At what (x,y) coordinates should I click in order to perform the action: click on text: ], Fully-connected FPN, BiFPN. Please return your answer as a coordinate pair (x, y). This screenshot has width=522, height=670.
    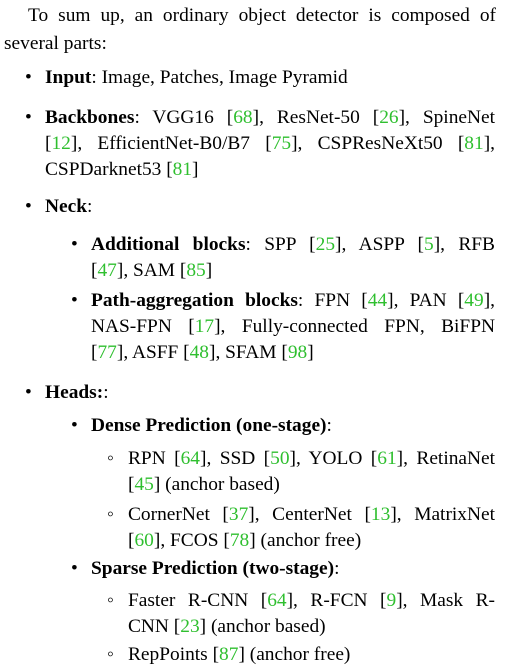
    Looking at the image, I should click on (354, 326).